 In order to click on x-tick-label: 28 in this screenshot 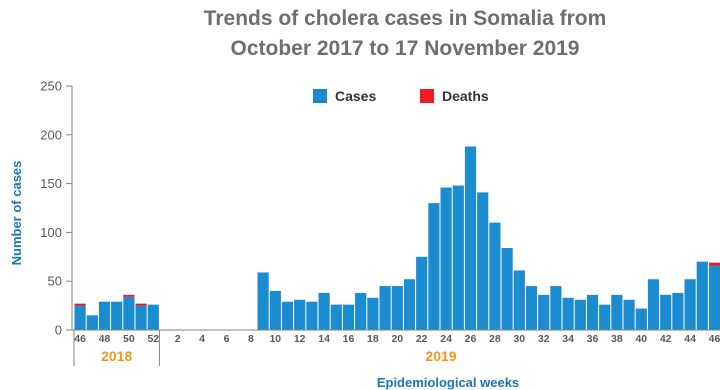, I will do `click(495, 339)`.